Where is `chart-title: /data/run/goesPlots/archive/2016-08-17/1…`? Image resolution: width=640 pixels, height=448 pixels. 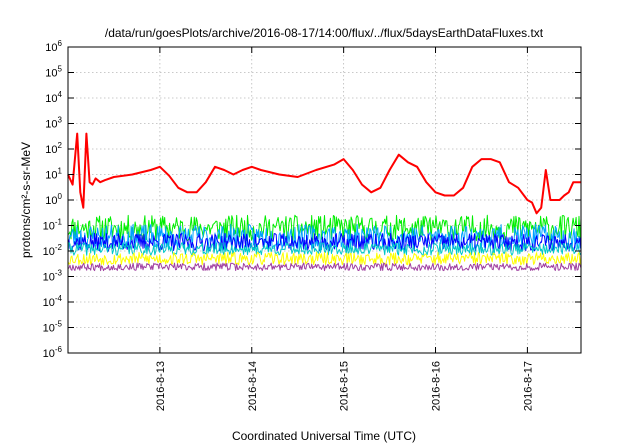
chart-title: /data/run/goesPlots/archive/2016-08-17/1… is located at coordinates (324, 33).